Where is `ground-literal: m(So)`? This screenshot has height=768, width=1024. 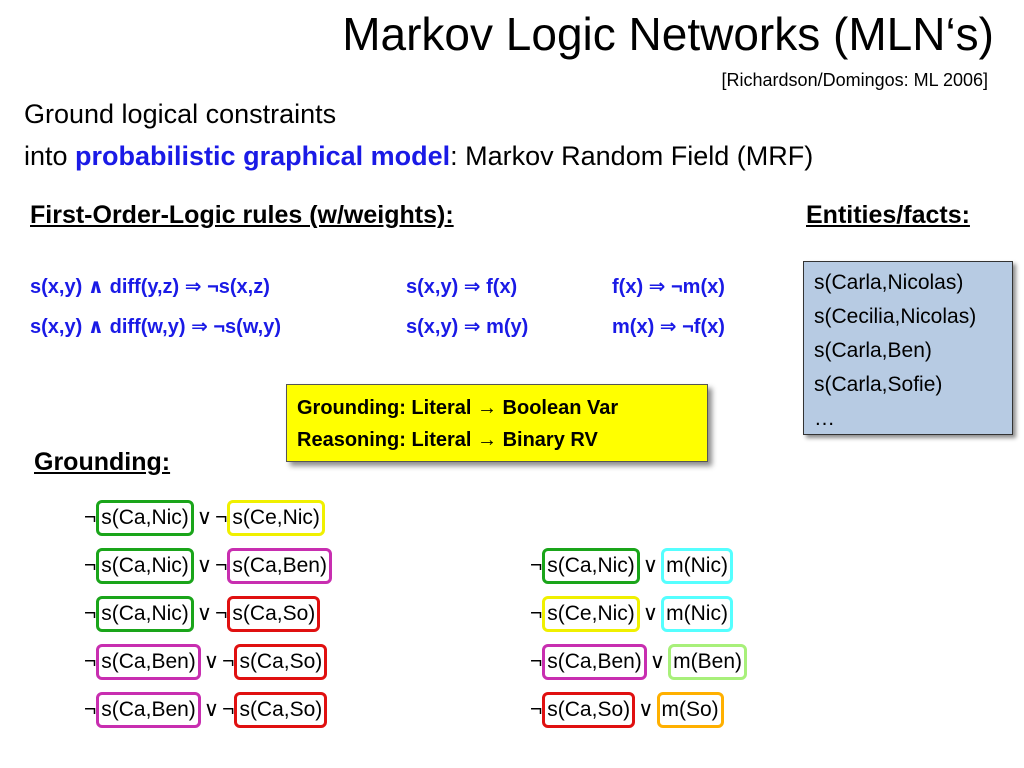 ground-literal: m(So) is located at coordinates (690, 710).